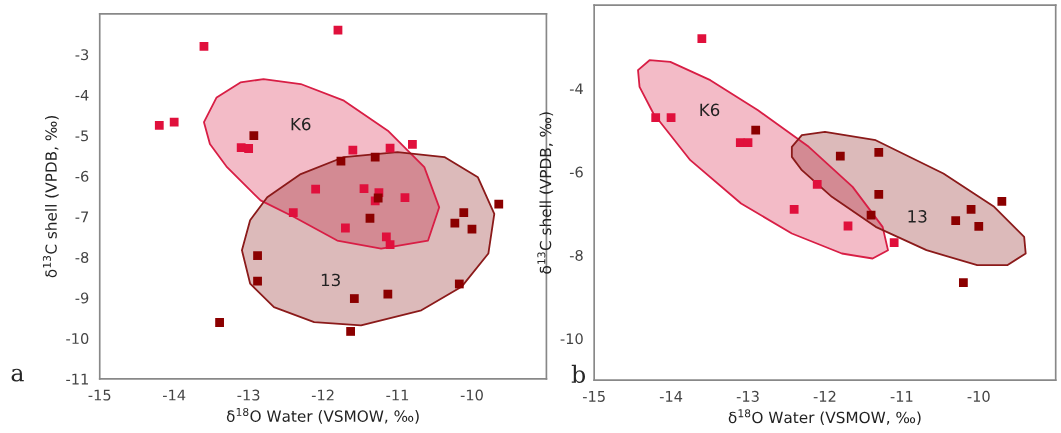 Image resolution: width=1061 pixels, height=433 pixels. What do you see at coordinates (82, 217) in the screenshot?
I see `y-tick-label: -7` at bounding box center [82, 217].